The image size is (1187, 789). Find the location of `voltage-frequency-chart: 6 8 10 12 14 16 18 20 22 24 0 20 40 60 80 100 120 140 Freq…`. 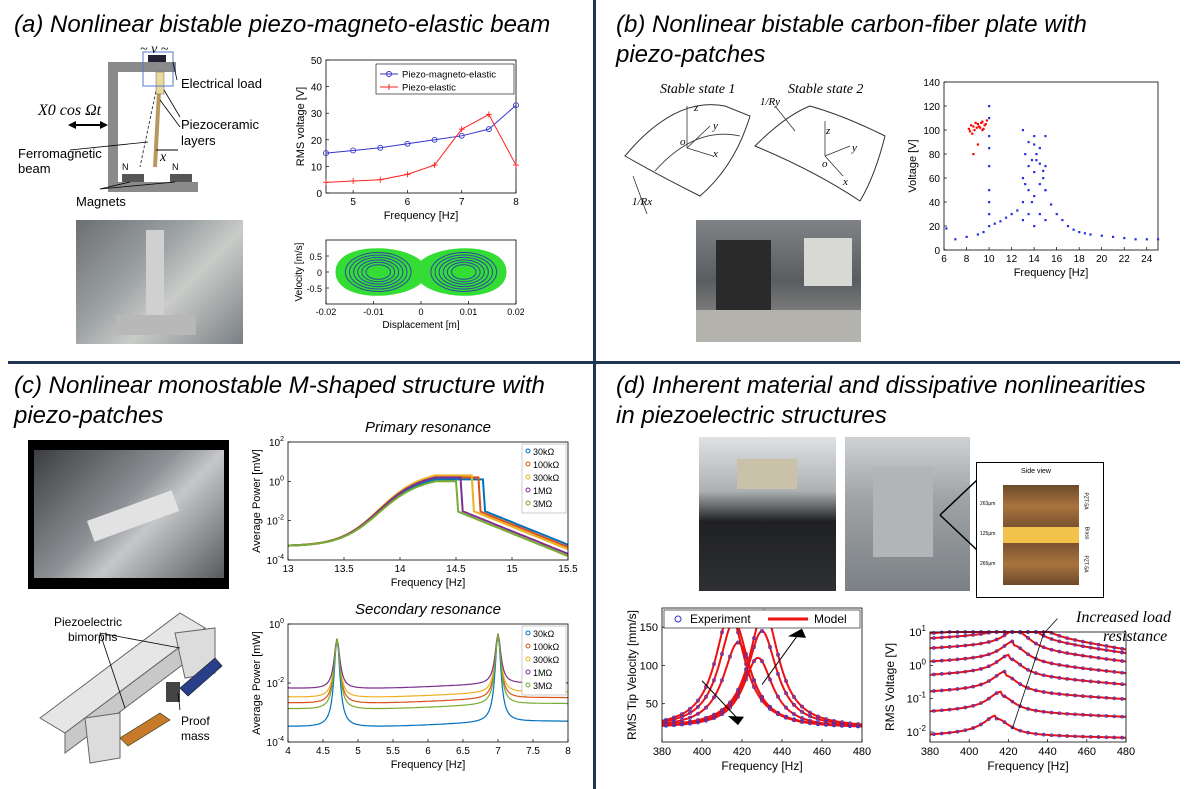

voltage-frequency-chart: 6 8 10 12 14 16 18 20 22 24 0 20 40 60 80 100 120 140 Freq… is located at coordinates (1033, 178).